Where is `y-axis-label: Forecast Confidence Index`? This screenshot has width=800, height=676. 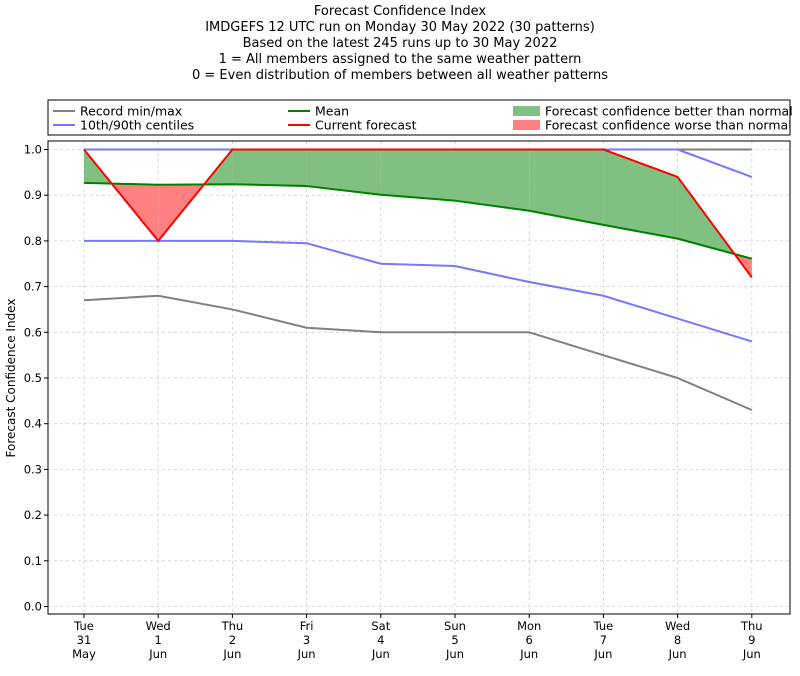
y-axis-label: Forecast Confidence Index is located at coordinates (11, 378).